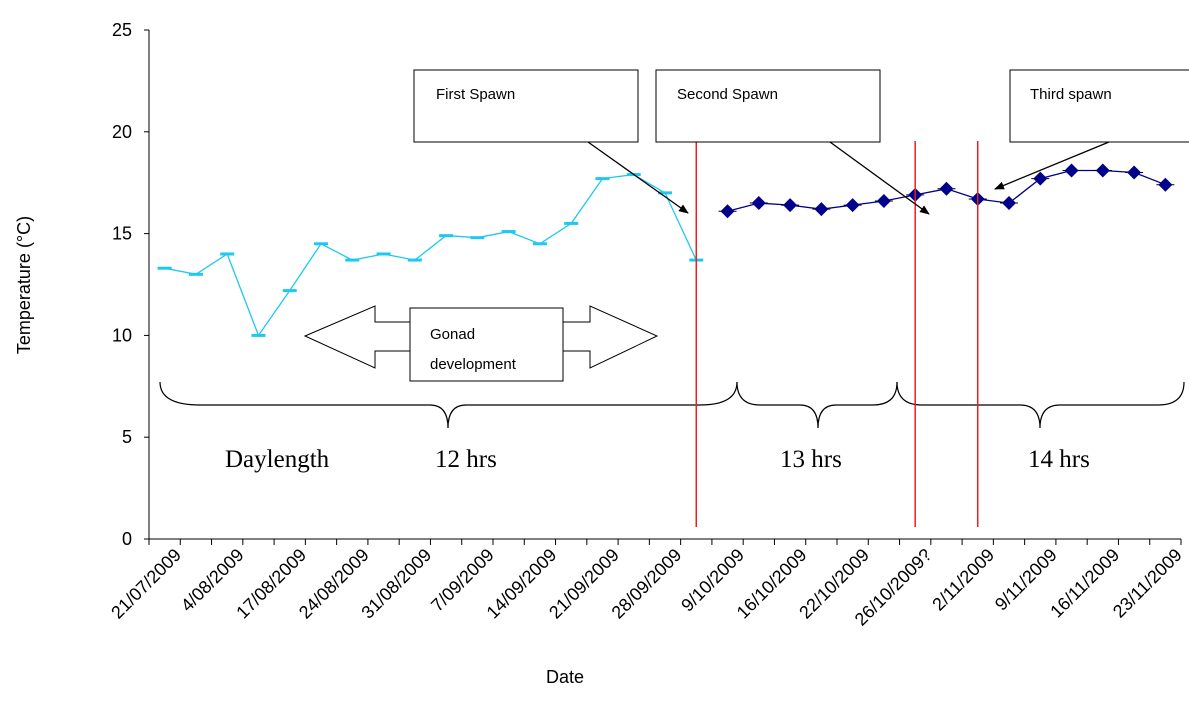  What do you see at coordinates (122, 30) in the screenshot?
I see `y-tick-label: 25` at bounding box center [122, 30].